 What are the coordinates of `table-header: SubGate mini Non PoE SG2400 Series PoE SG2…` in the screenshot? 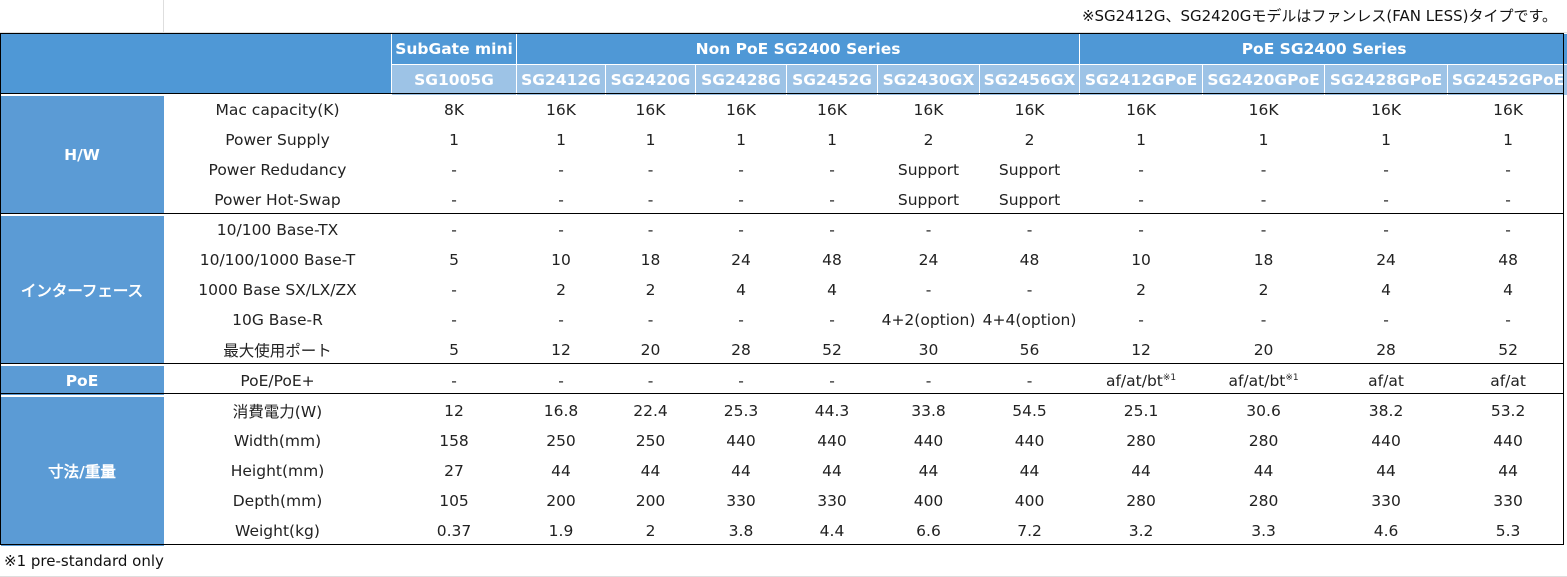 It's located at (783, 64).